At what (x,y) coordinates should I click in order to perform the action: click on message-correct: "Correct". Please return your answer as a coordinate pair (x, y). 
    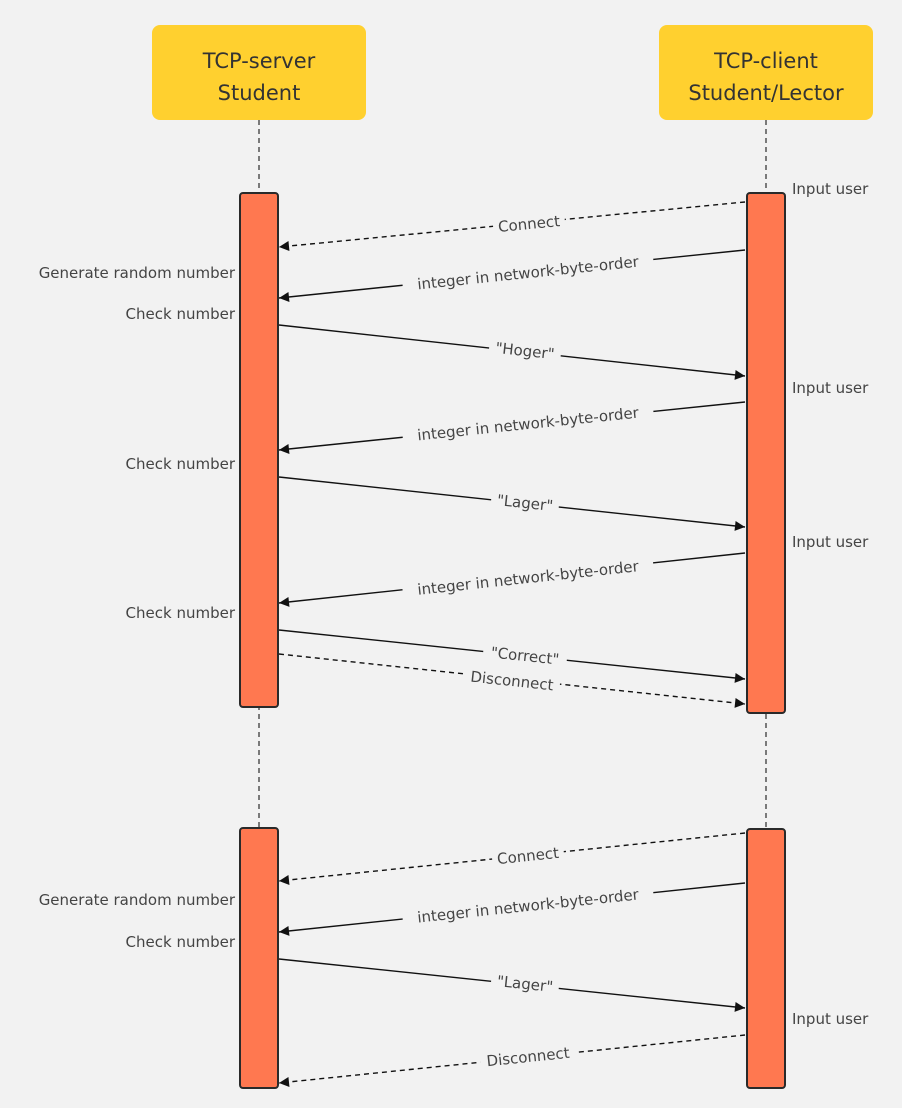
    Looking at the image, I should click on (512, 656).